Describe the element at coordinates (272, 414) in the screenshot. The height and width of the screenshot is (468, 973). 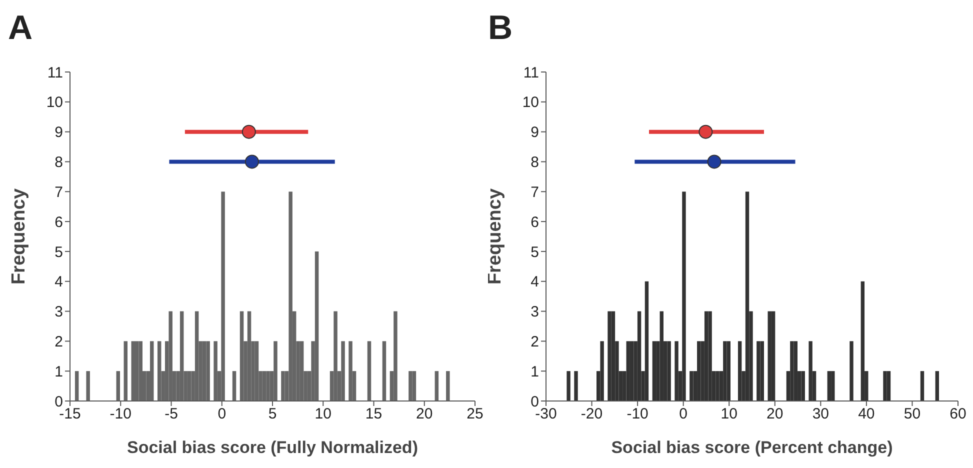
I see `x-tick-label: 5` at that location.